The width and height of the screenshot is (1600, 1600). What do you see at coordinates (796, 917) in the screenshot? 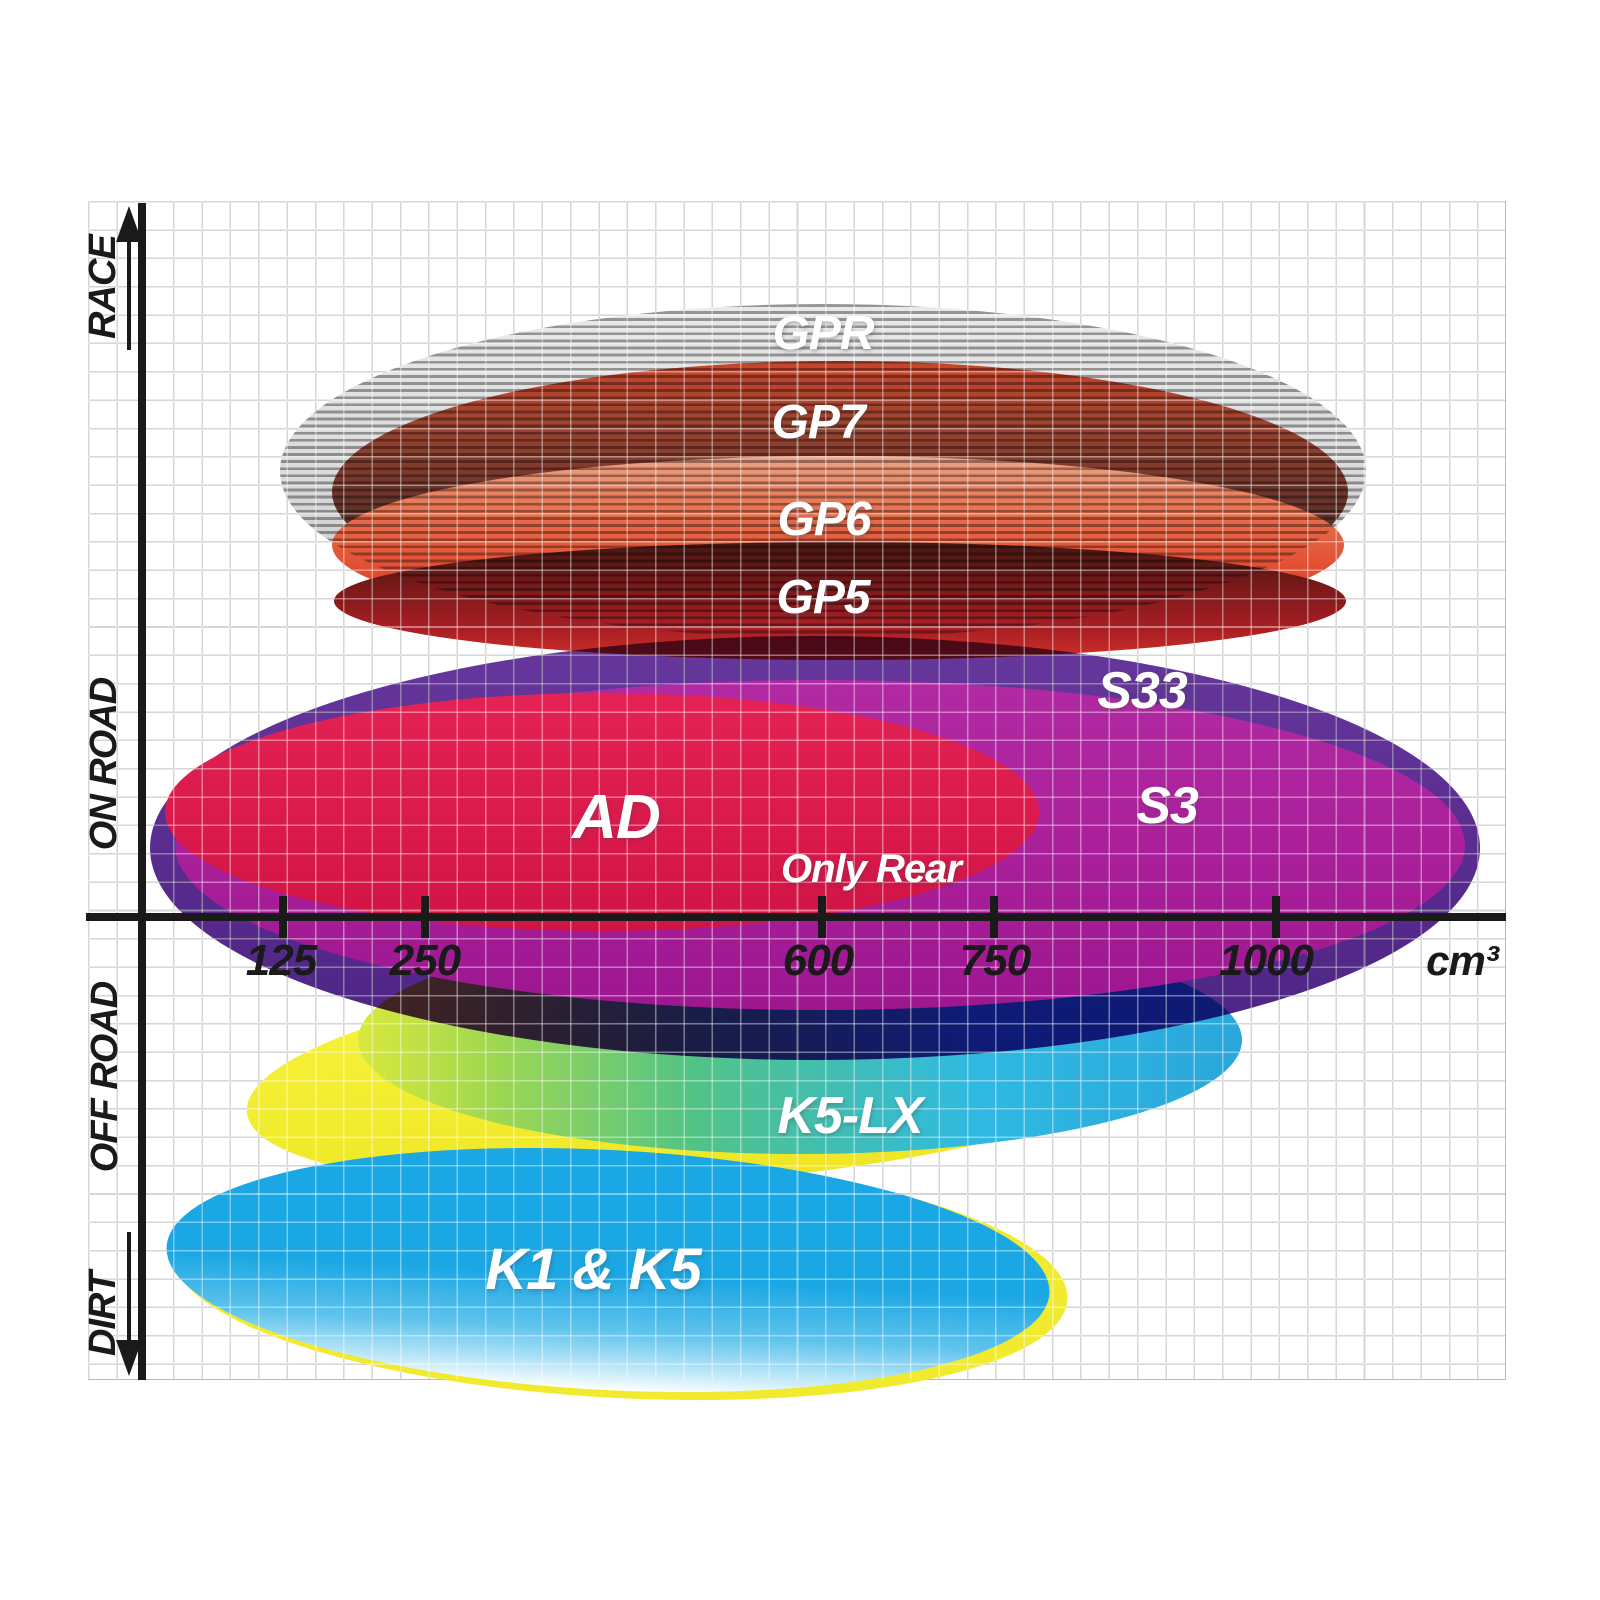
I see `x-axis-line` at bounding box center [796, 917].